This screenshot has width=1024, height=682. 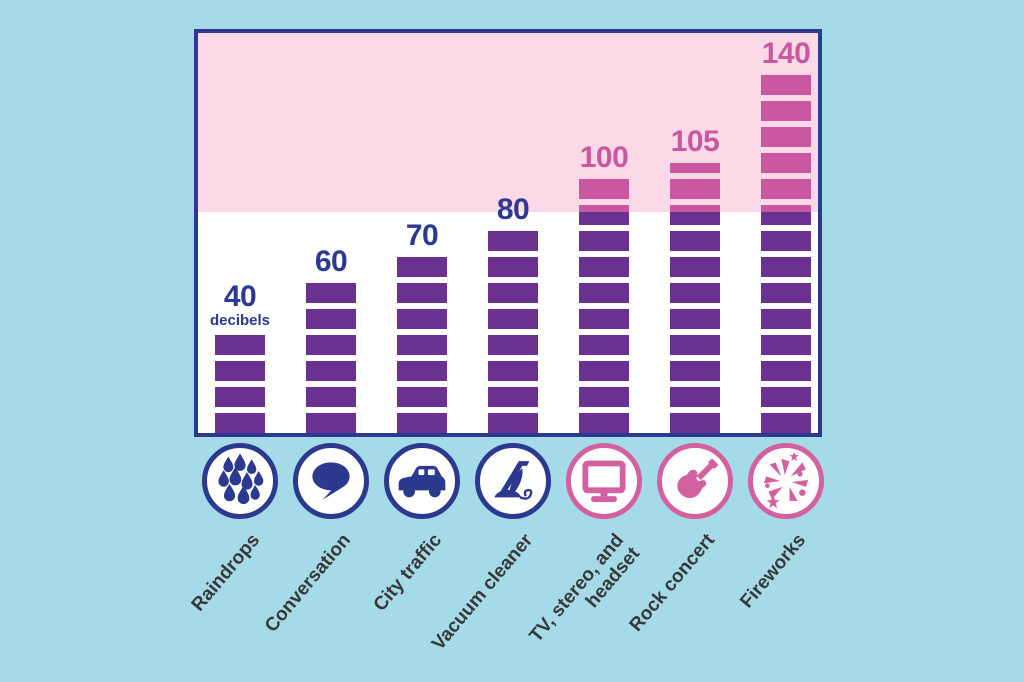 I want to click on bar-value-label: 40 decibels, so click(x=240, y=305).